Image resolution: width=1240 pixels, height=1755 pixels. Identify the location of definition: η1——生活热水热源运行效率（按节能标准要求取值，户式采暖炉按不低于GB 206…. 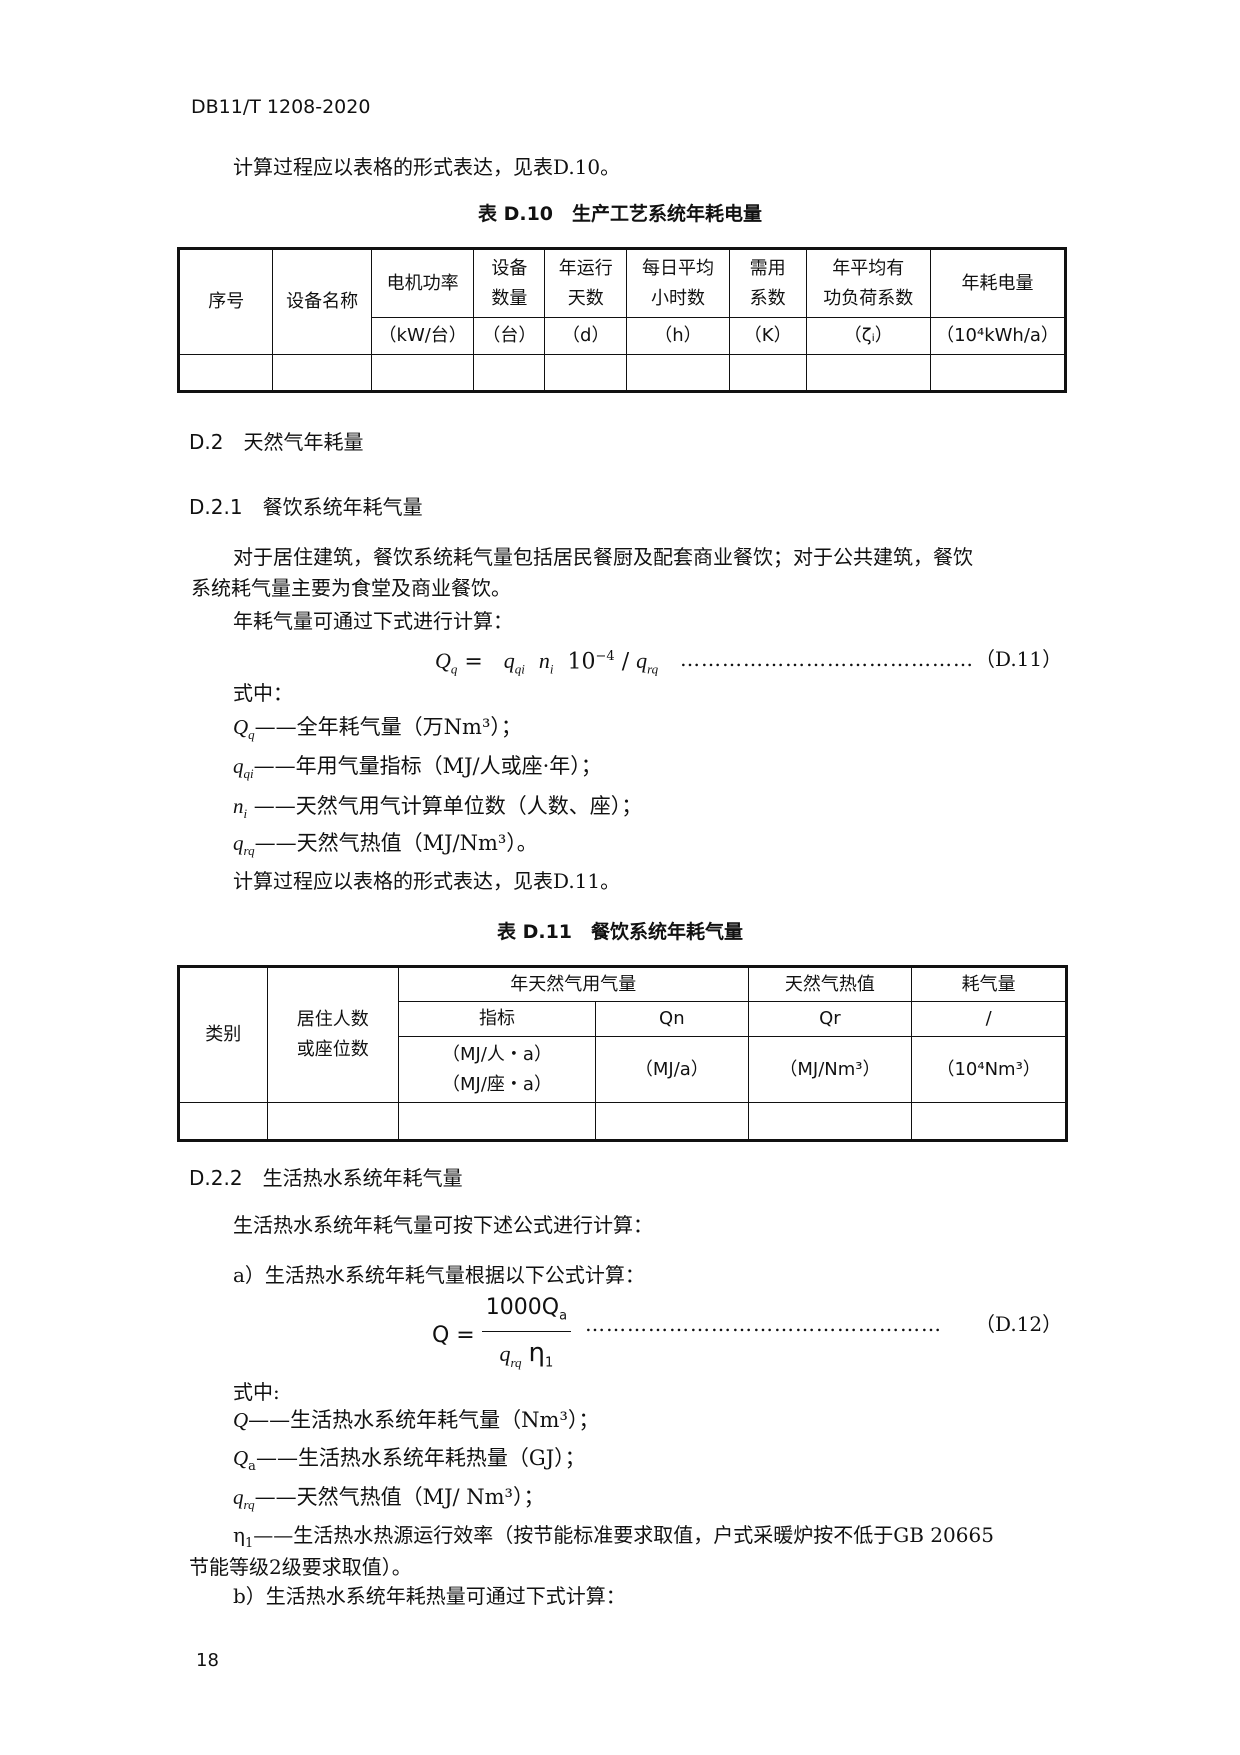
(613, 1537).